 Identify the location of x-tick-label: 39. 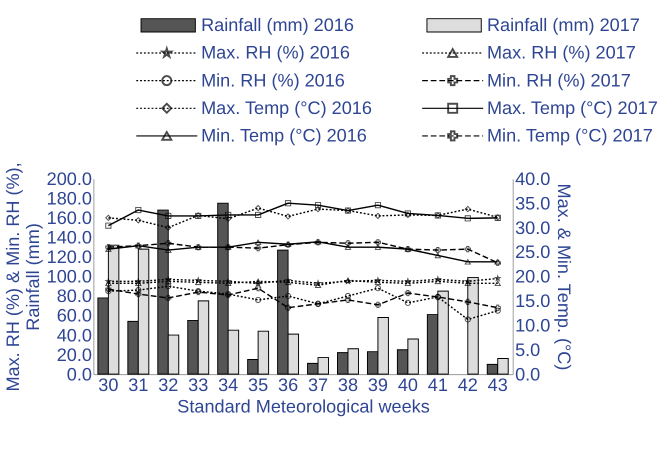
(378, 384).